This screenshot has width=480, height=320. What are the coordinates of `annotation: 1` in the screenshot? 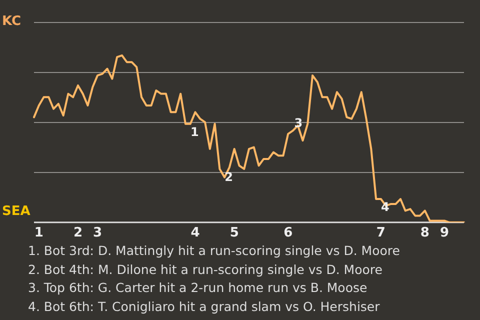 It's located at (194, 131).